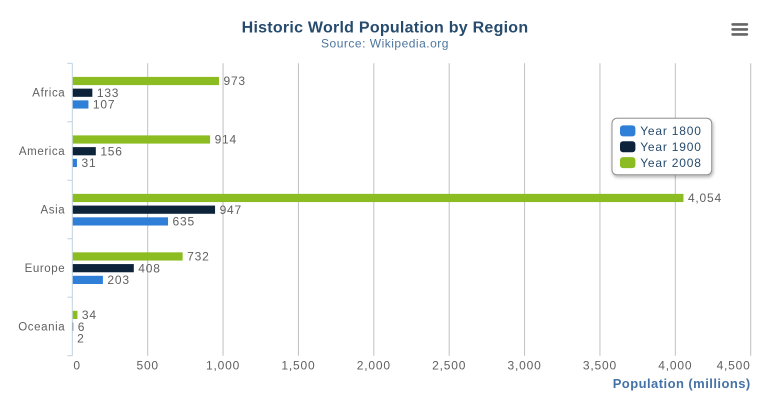 The width and height of the screenshot is (769, 416). What do you see at coordinates (675, 366) in the screenshot?
I see `svg-text: 4,000` at bounding box center [675, 366].